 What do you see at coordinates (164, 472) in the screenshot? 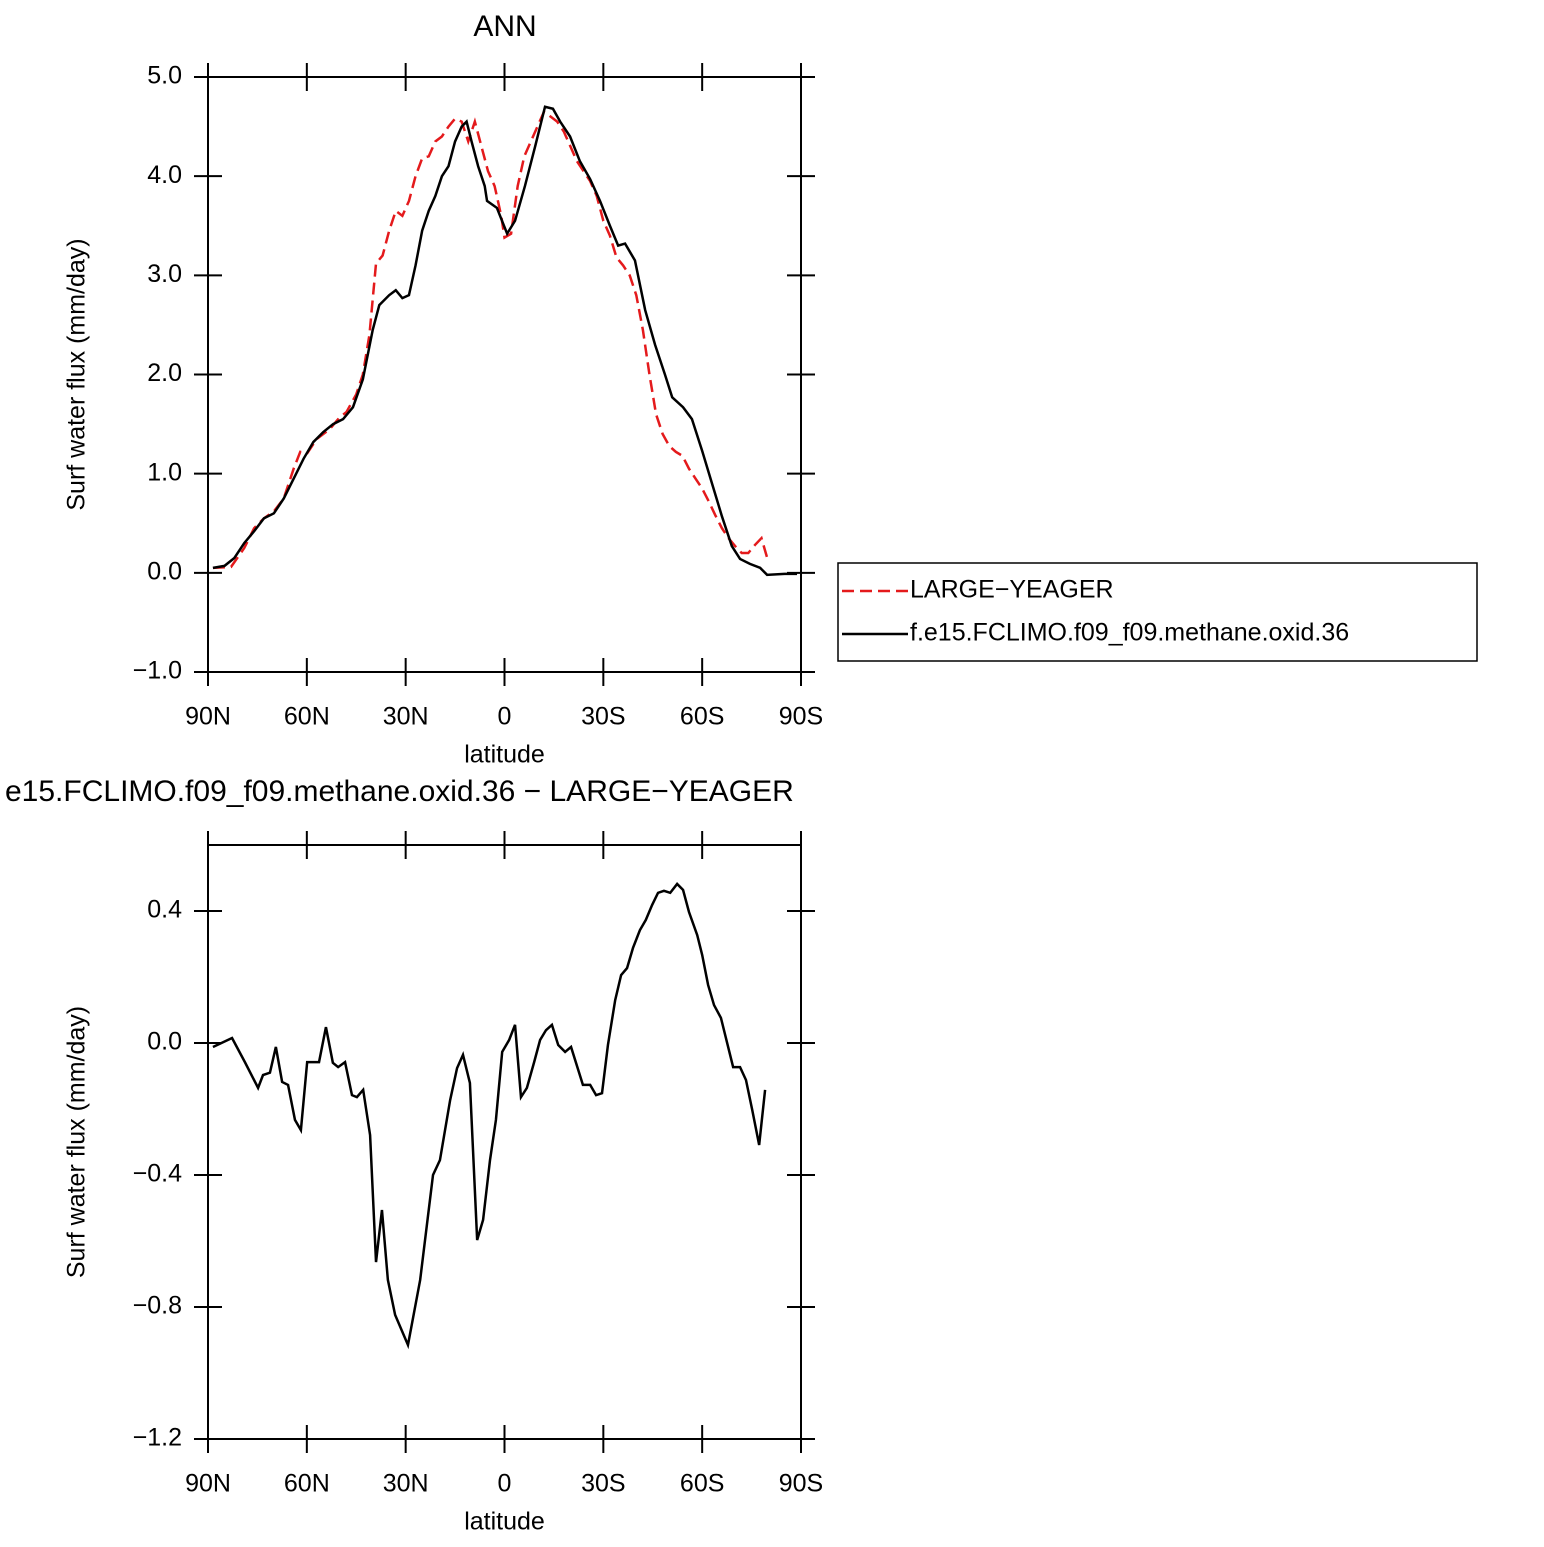
I see `y-tick-label: 1.0` at bounding box center [164, 472].